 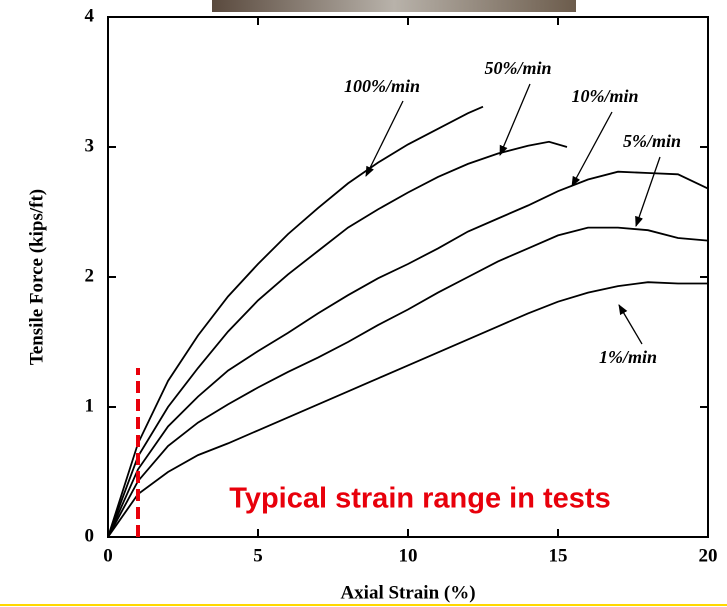 I want to click on y-tick-label: 3, so click(x=90, y=145).